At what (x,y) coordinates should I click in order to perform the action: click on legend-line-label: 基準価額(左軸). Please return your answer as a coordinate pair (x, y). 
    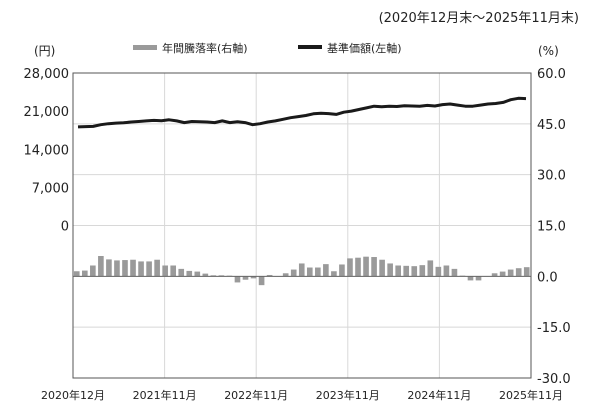
    Looking at the image, I should click on (364, 48).